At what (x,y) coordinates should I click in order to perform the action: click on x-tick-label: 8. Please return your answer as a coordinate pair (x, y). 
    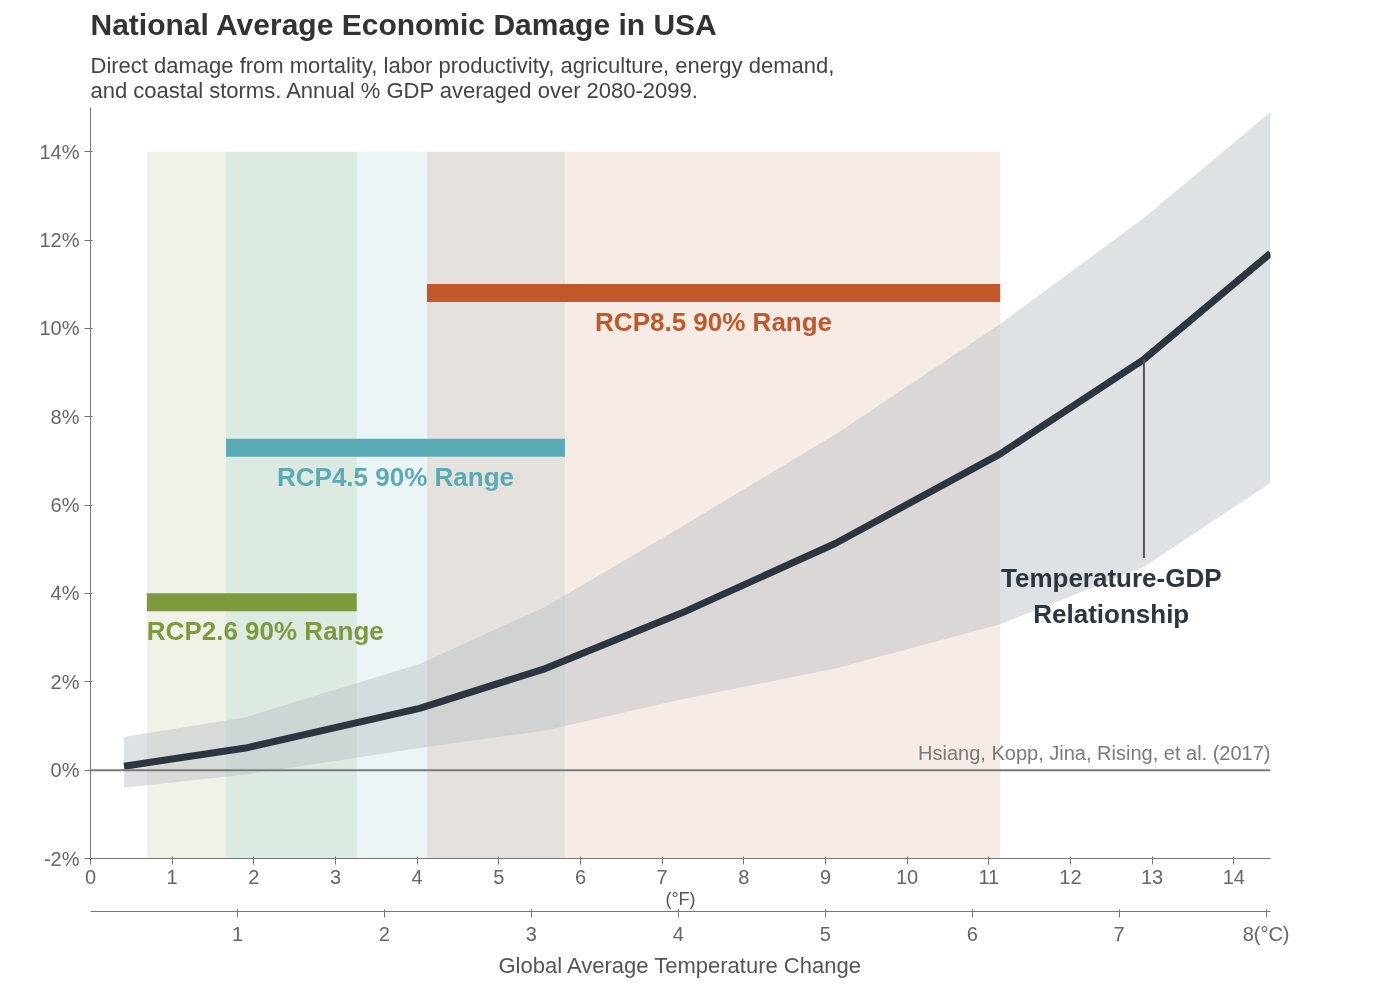
    Looking at the image, I should click on (744, 876).